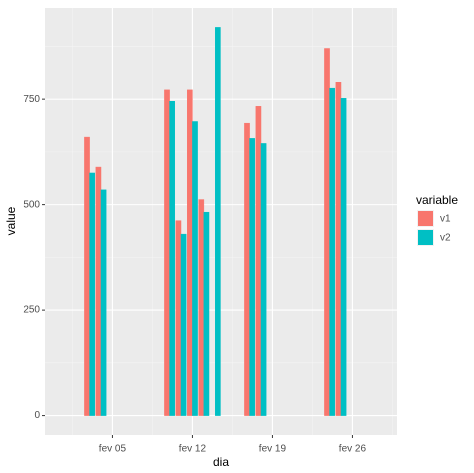 The width and height of the screenshot is (474, 473). What do you see at coordinates (353, 449) in the screenshot?
I see `x-tick-label: fev 26` at bounding box center [353, 449].